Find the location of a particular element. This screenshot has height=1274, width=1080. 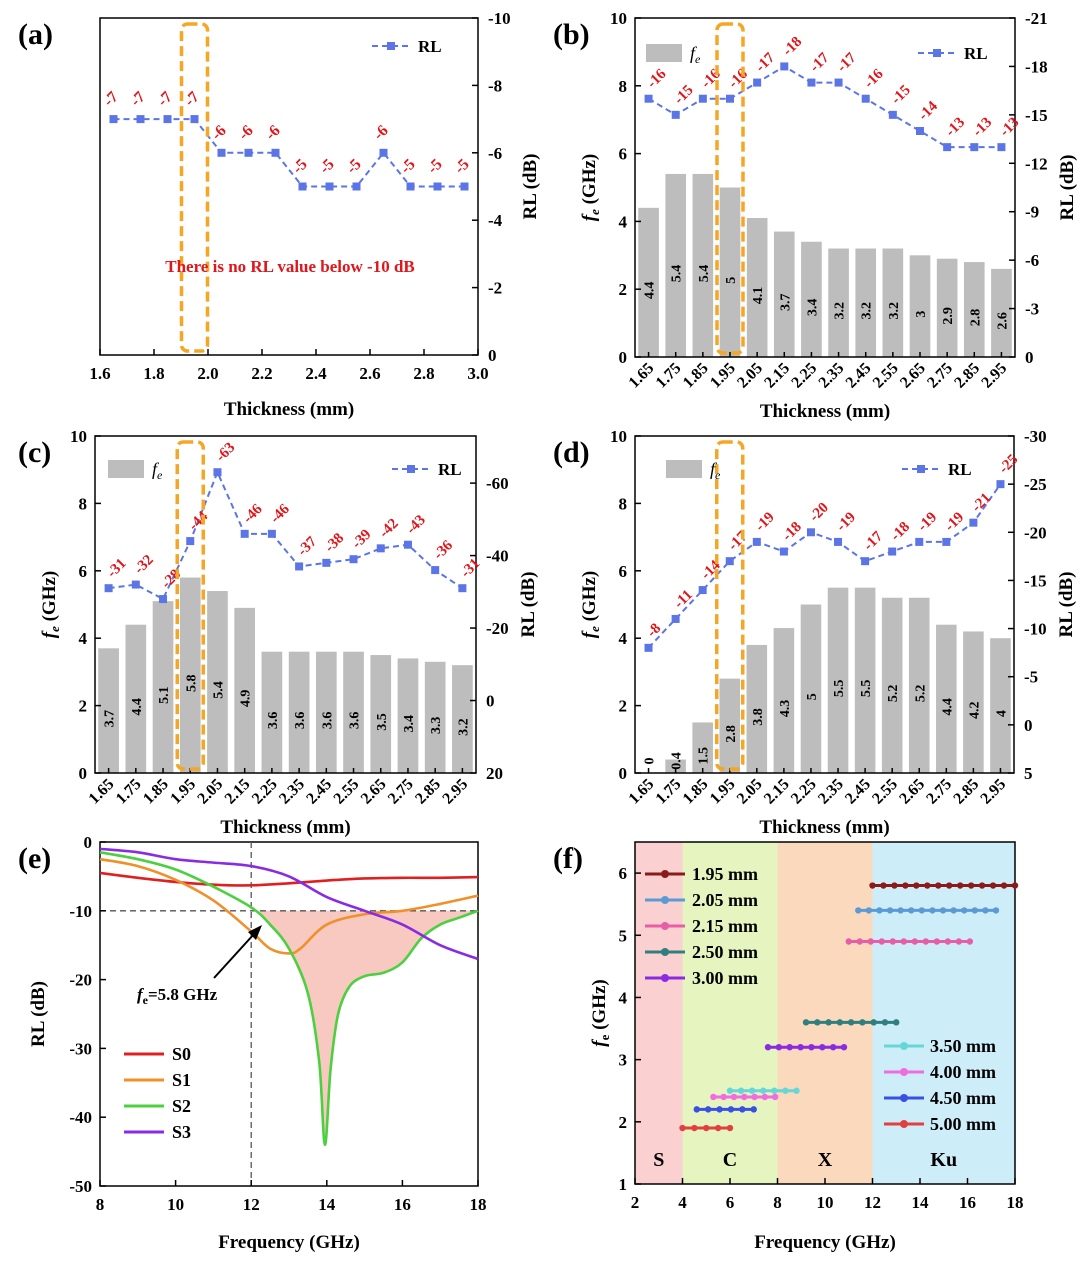

y-tick-label: 2 is located at coordinates (623, 1122).